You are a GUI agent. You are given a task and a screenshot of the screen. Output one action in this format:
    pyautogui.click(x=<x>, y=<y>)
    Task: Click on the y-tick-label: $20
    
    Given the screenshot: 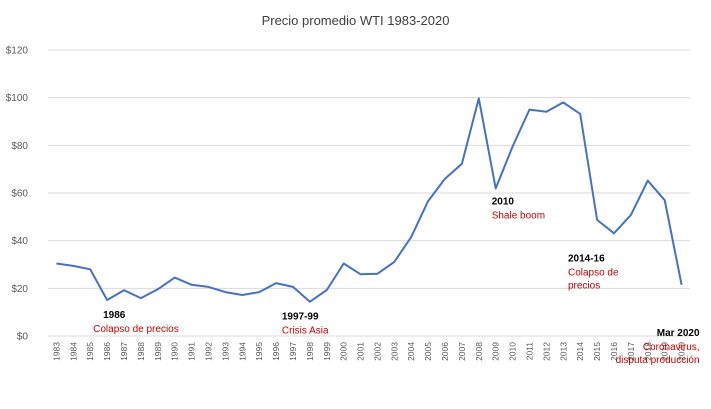 What is the action you would take?
    pyautogui.click(x=19, y=289)
    